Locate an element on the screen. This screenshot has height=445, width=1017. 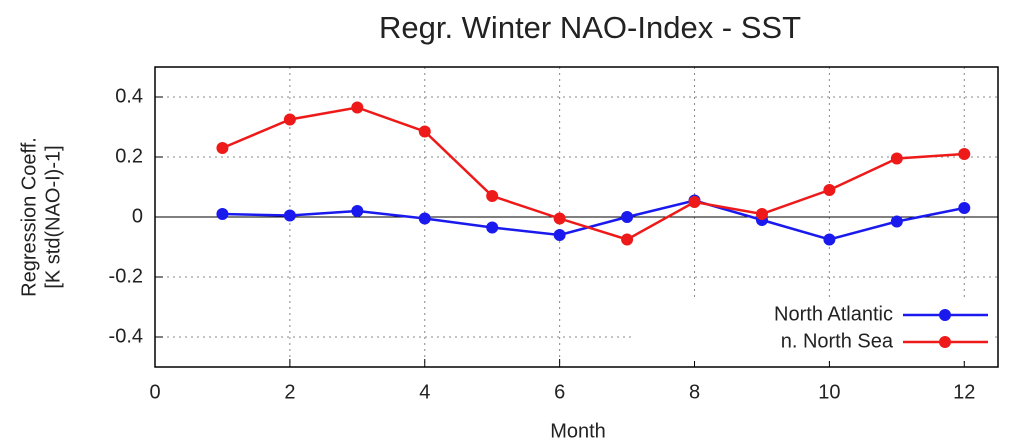
x-tick-label: 6 is located at coordinates (559, 392).